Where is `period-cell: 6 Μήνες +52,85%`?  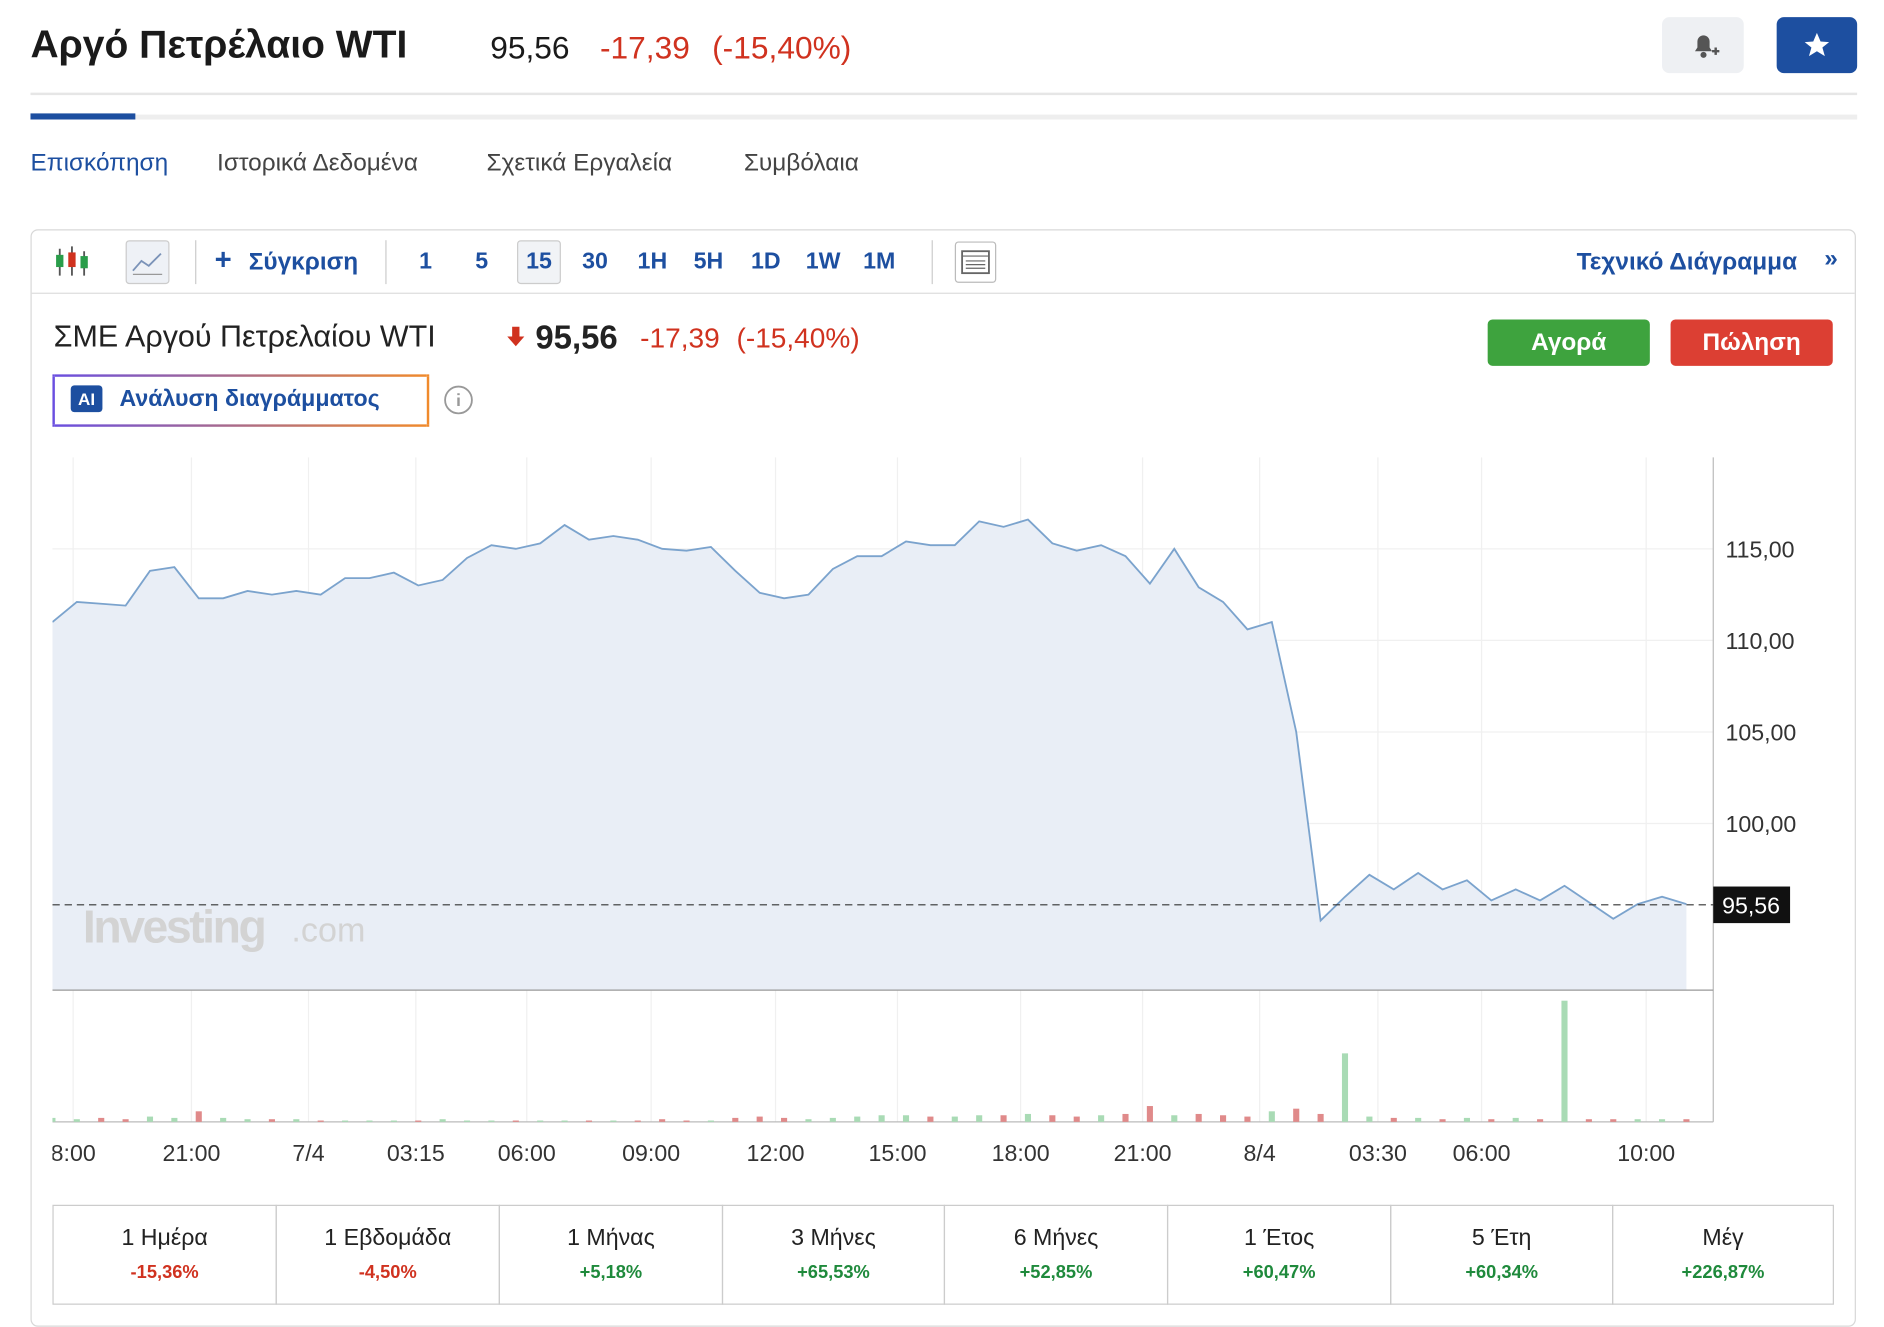
period-cell: 6 Μήνες +52,85% is located at coordinates (1056, 1254).